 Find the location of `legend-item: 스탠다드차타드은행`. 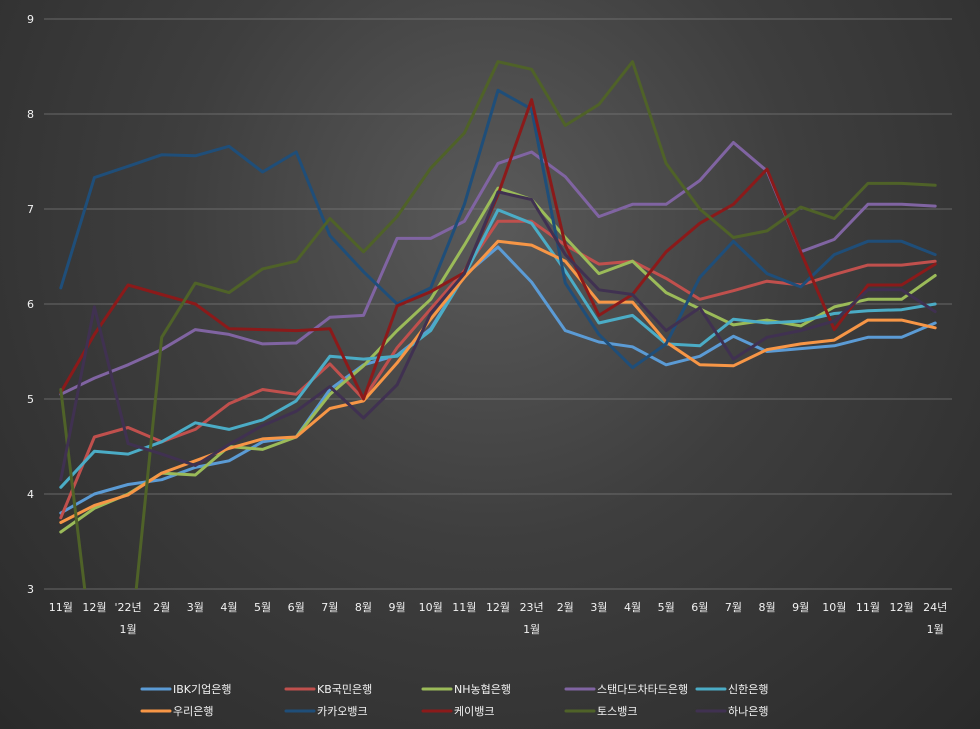

legend-item: 스탠다드차타드은행 is located at coordinates (626, 689).